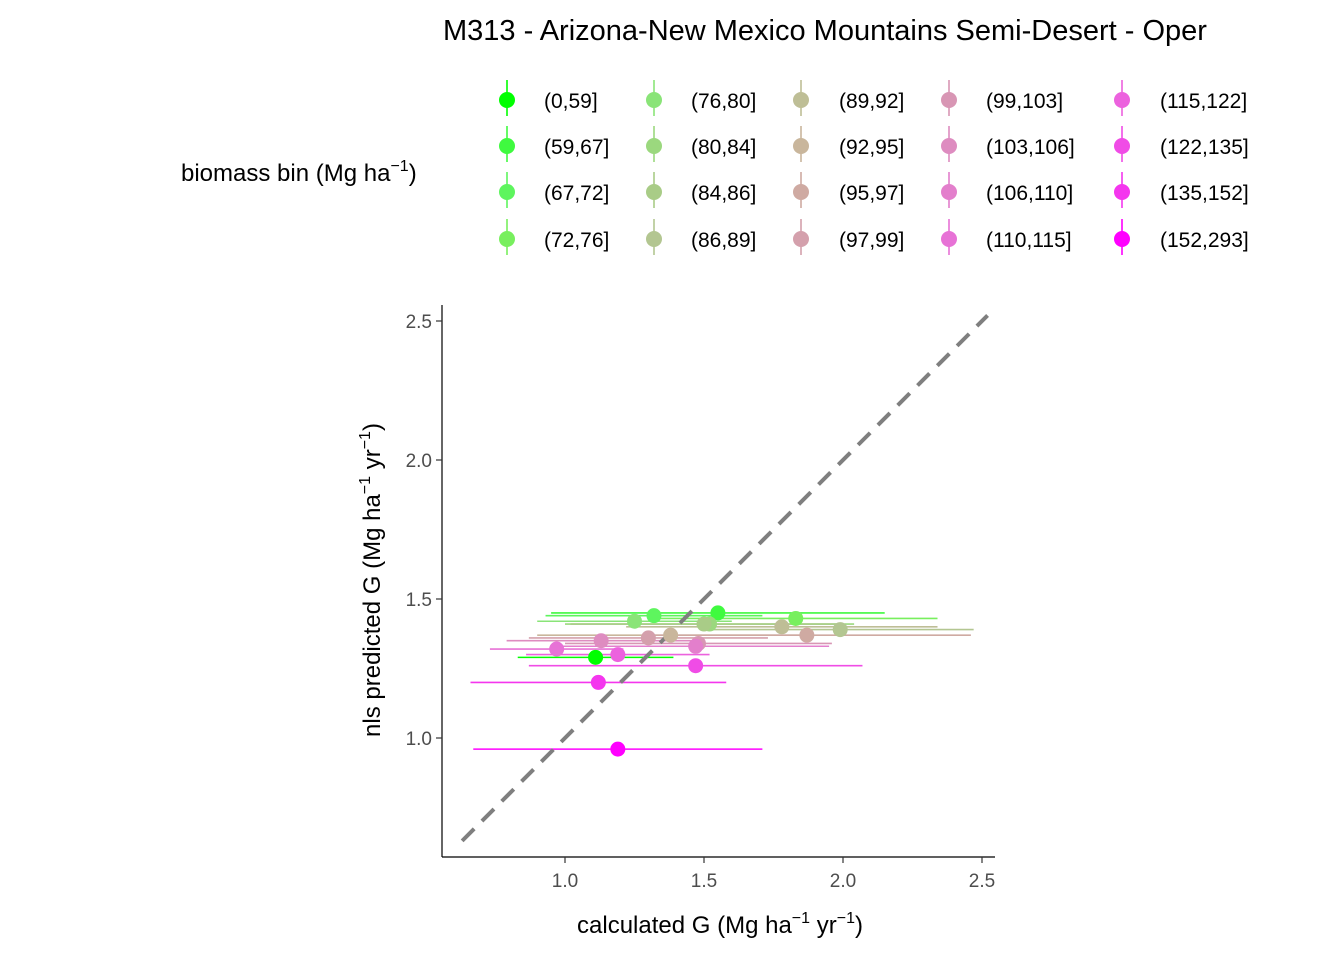 The width and height of the screenshot is (1344, 960). What do you see at coordinates (843, 881) in the screenshot?
I see `x-tick-label: 2.0` at bounding box center [843, 881].